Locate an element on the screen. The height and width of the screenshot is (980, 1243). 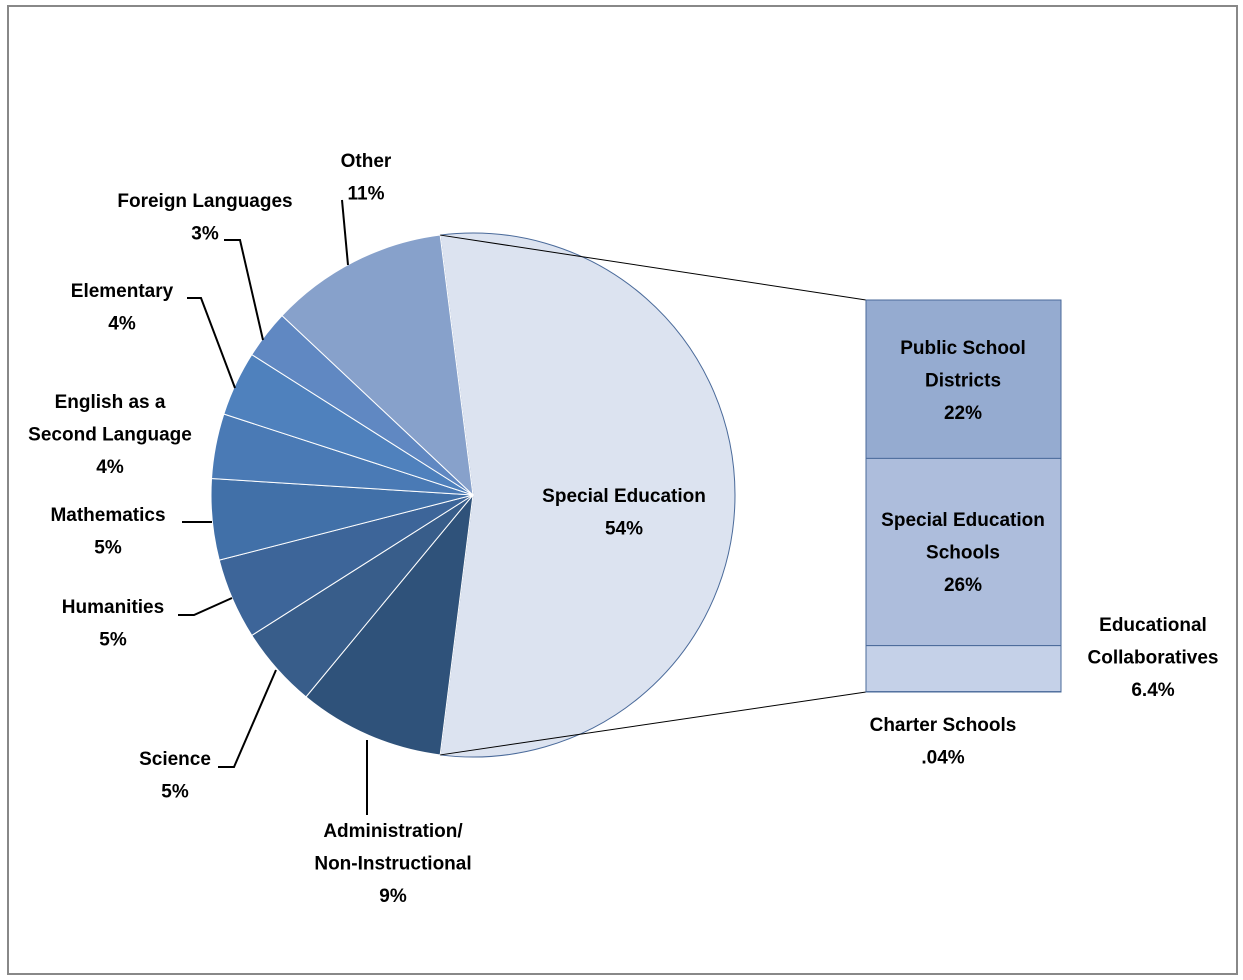
data-label: Elementary is located at coordinates (122, 291).